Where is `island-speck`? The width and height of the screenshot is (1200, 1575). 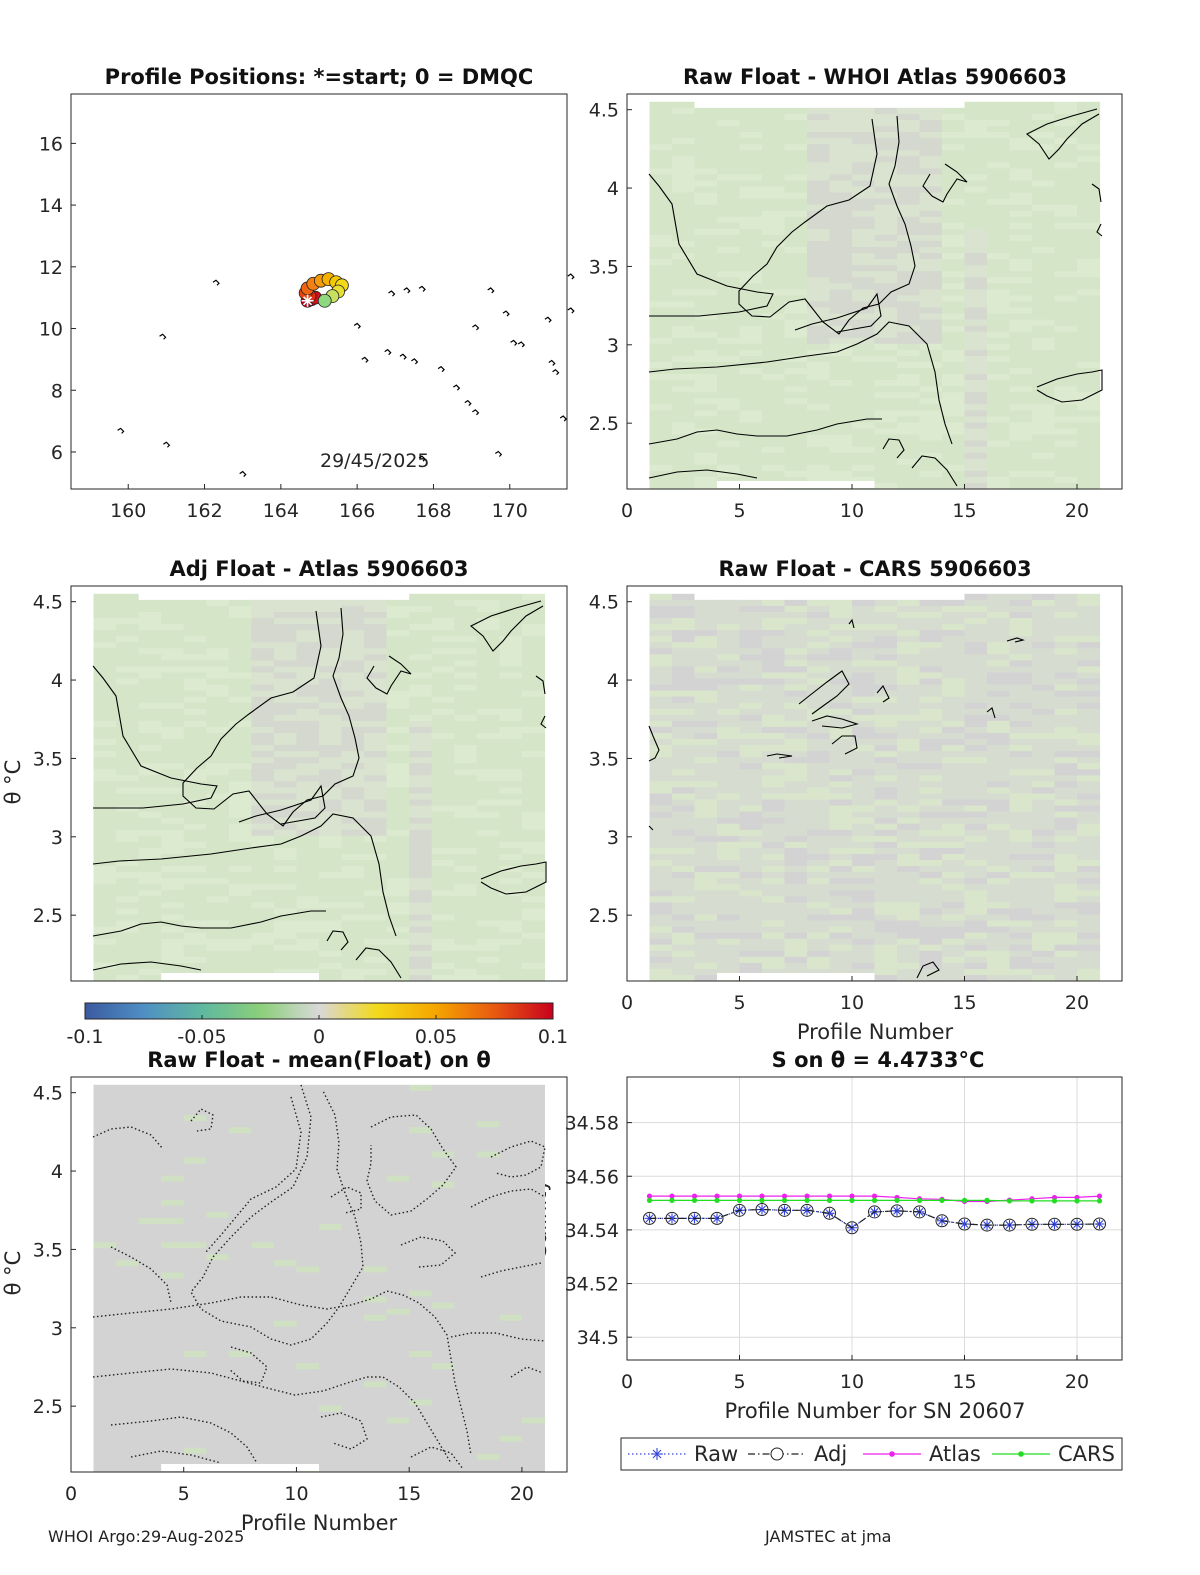 island-speck is located at coordinates (476, 412).